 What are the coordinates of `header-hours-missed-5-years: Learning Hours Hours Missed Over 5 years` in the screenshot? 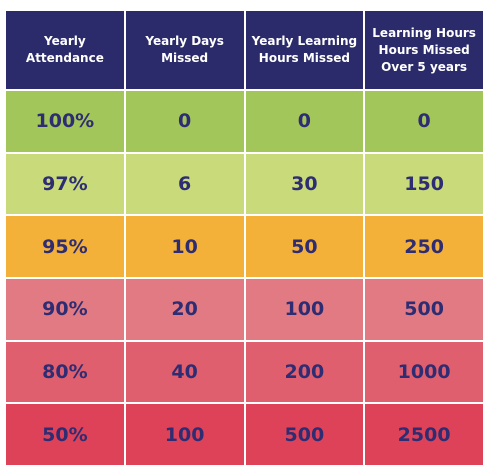 It's located at (424, 50).